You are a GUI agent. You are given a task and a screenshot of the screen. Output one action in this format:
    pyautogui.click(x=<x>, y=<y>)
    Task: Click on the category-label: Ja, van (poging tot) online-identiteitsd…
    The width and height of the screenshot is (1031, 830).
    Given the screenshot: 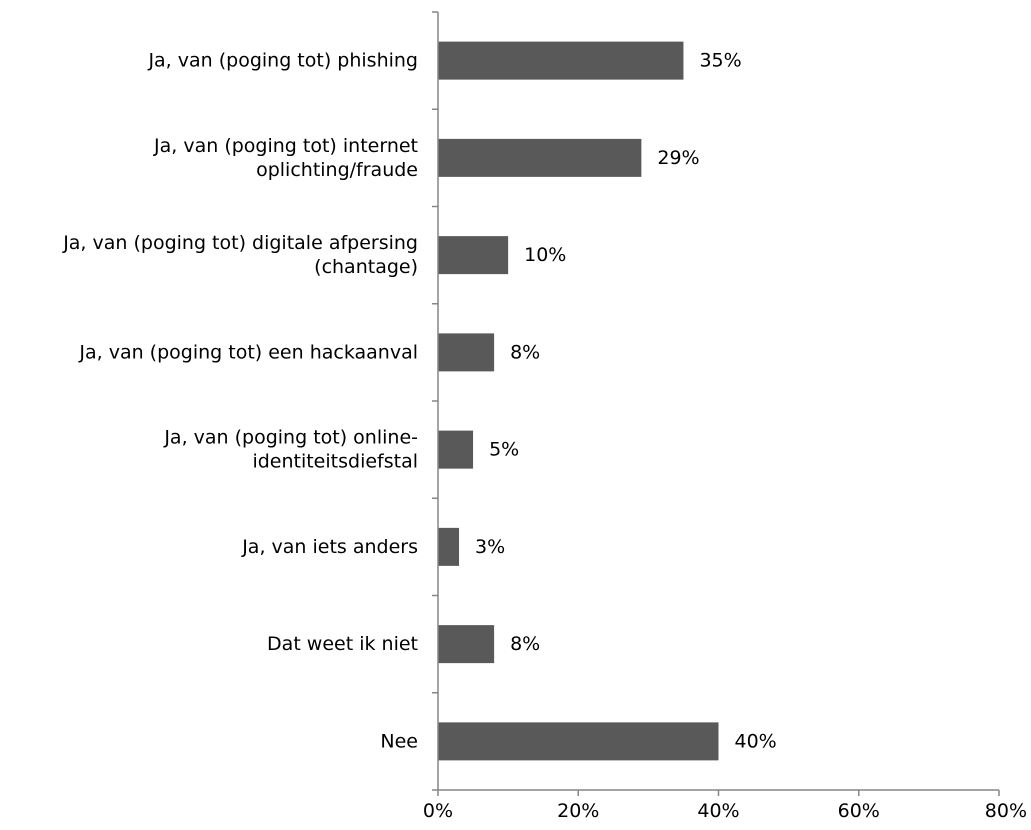 What is the action you would take?
    pyautogui.click(x=290, y=450)
    